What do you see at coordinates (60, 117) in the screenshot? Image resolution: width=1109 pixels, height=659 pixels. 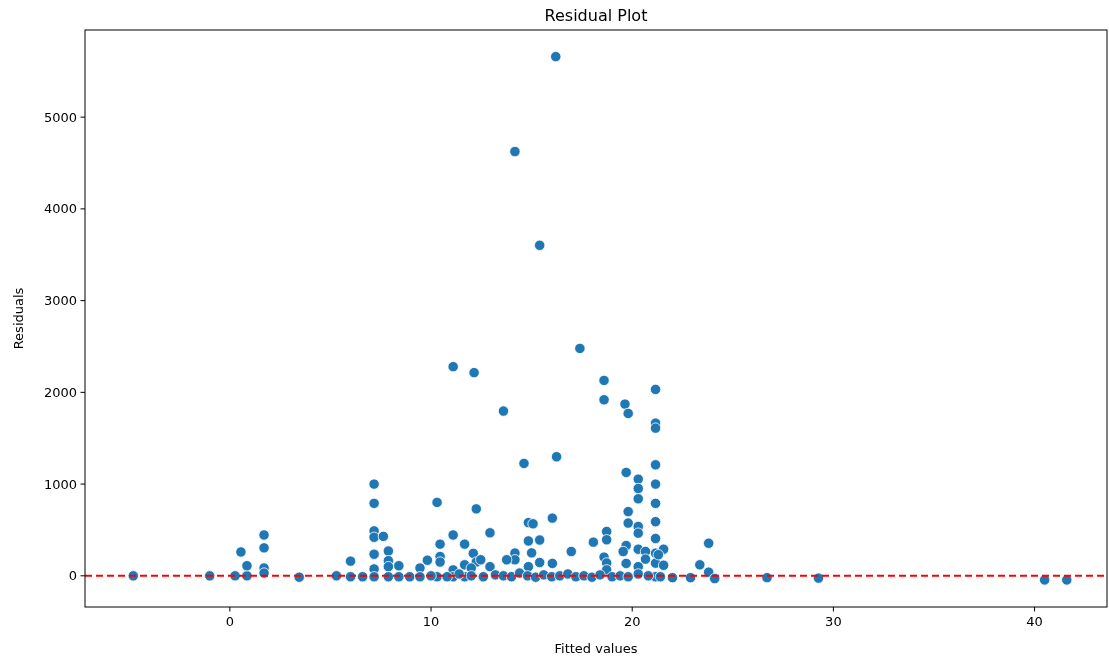 I see `y-tick-label: 5000` at bounding box center [60, 117].